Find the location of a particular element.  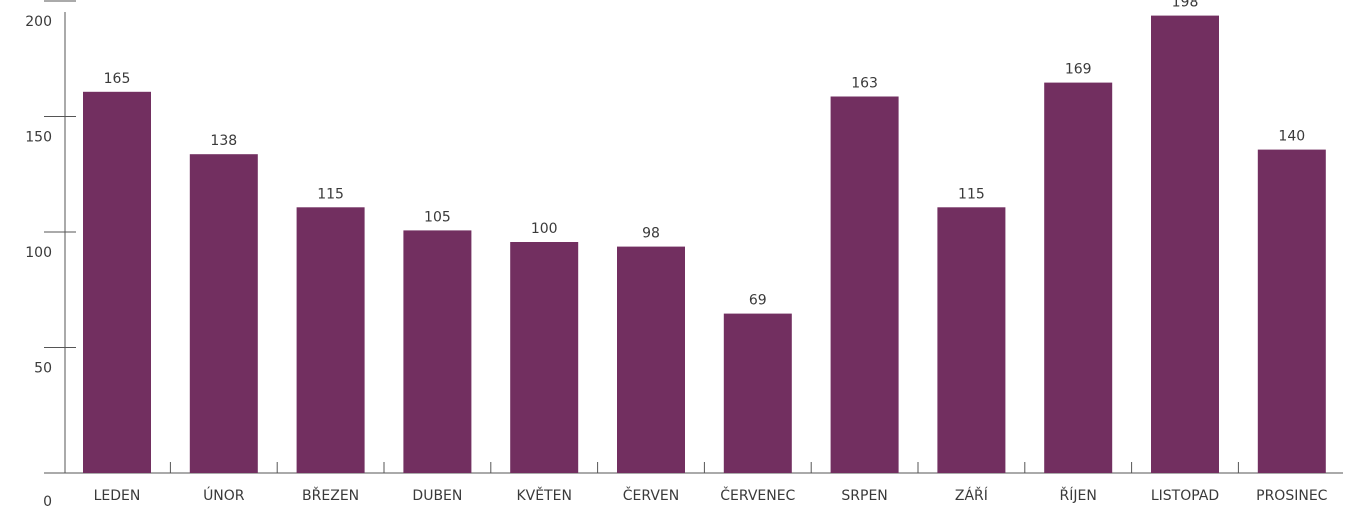

y-tick-label: 100 is located at coordinates (38, 253).